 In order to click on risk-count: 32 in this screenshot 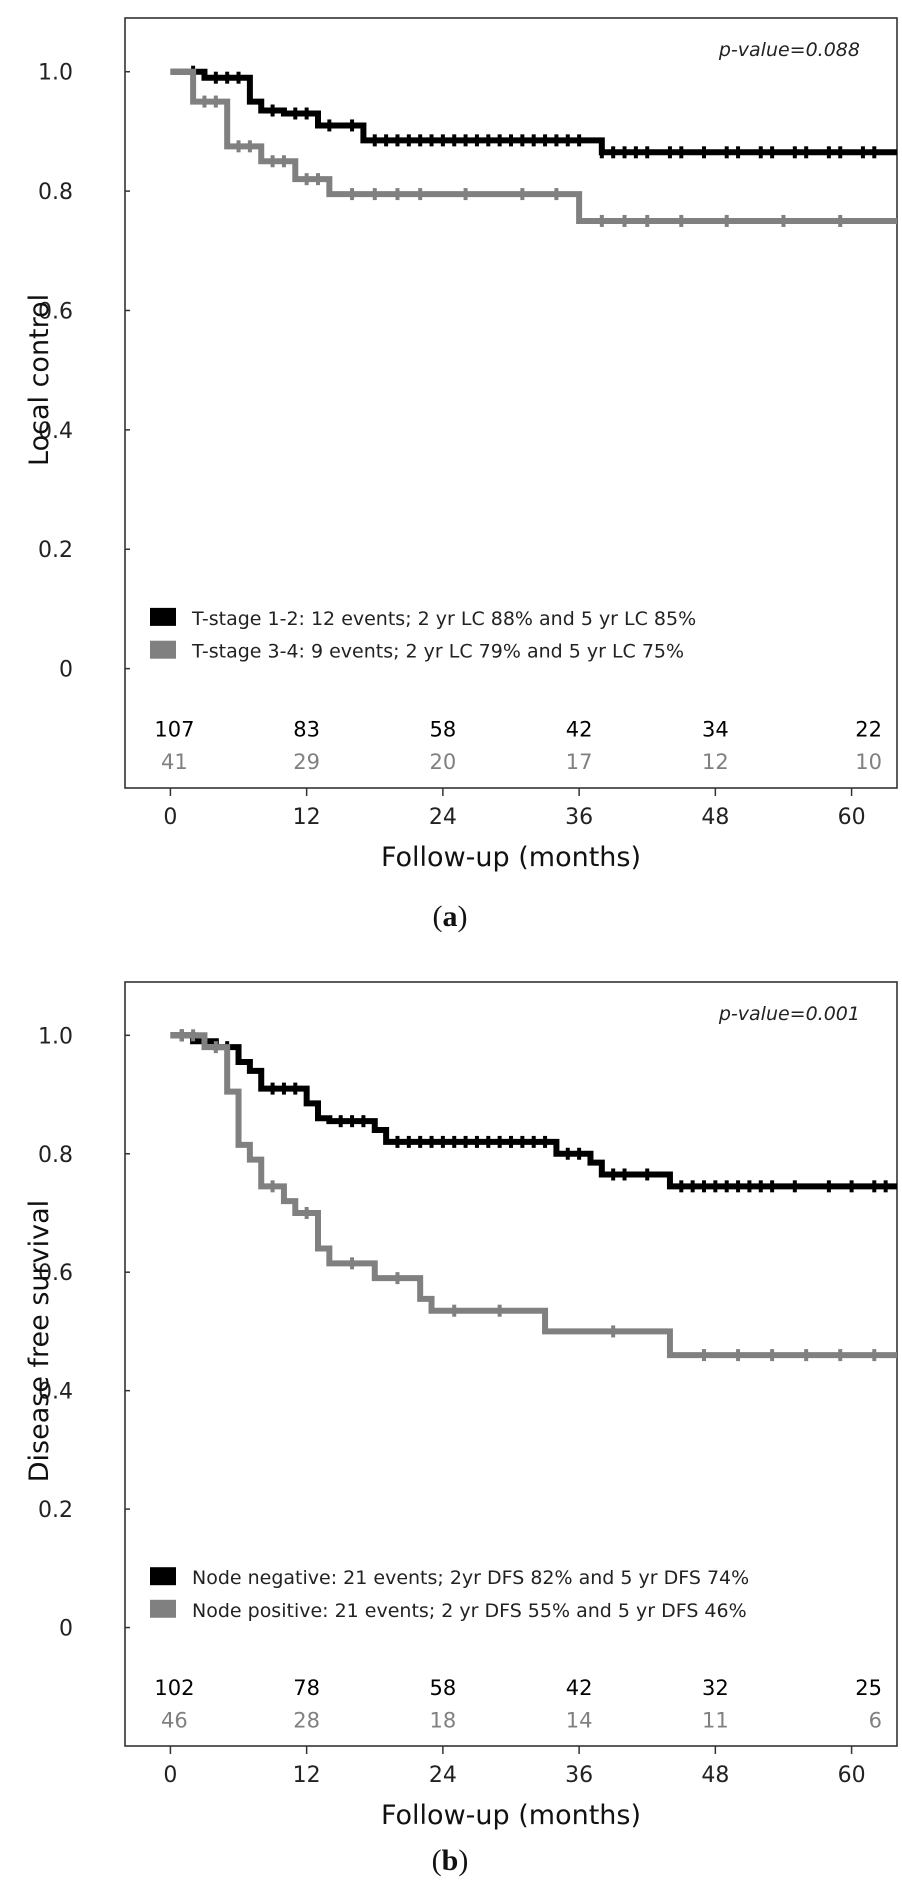, I will do `click(715, 1688)`.